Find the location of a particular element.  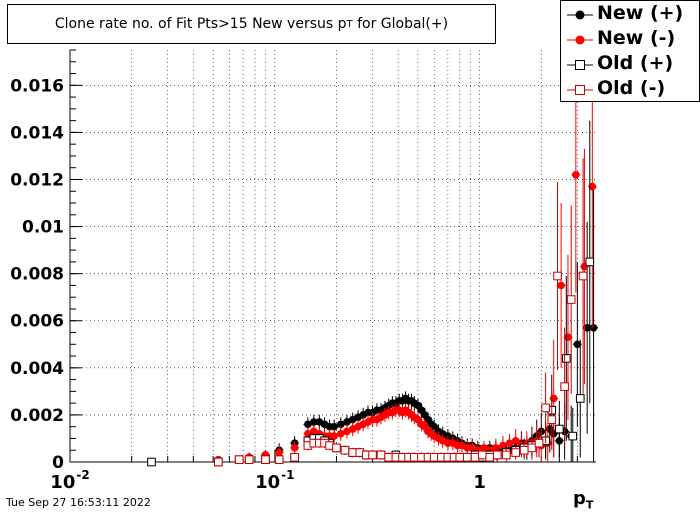

legend-item-old-minus: Old (-) is located at coordinates (630, 88).